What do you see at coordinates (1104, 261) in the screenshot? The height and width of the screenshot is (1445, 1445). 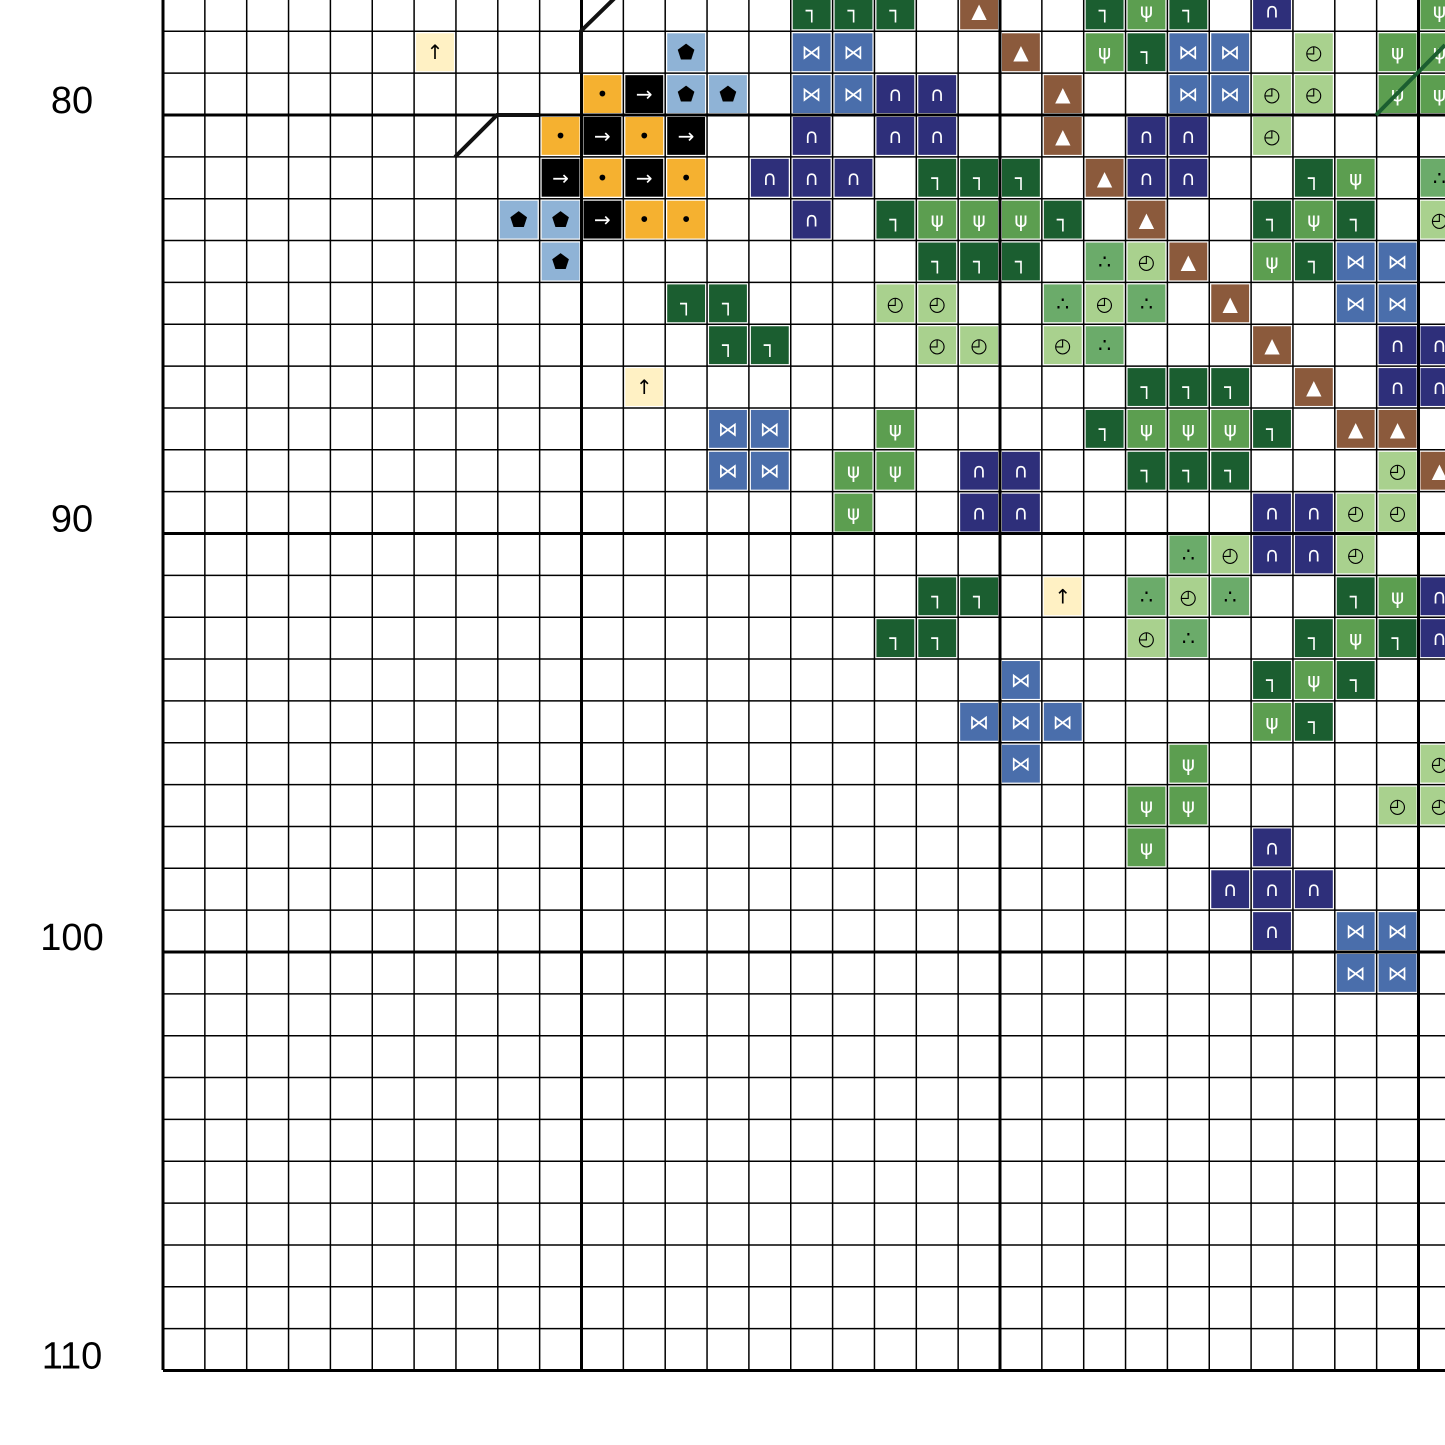 I see `stitch-symbol: ∴` at bounding box center [1104, 261].